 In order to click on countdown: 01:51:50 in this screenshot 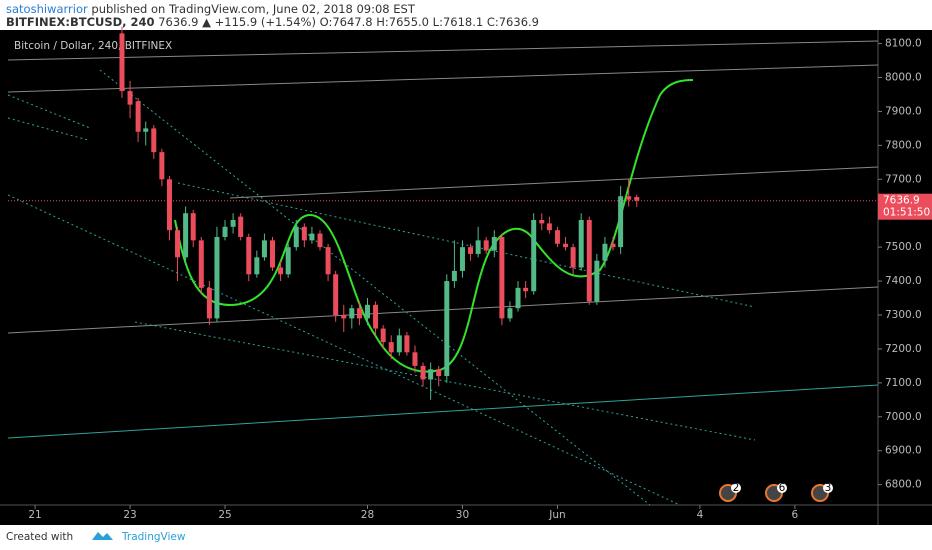, I will do `click(906, 213)`.